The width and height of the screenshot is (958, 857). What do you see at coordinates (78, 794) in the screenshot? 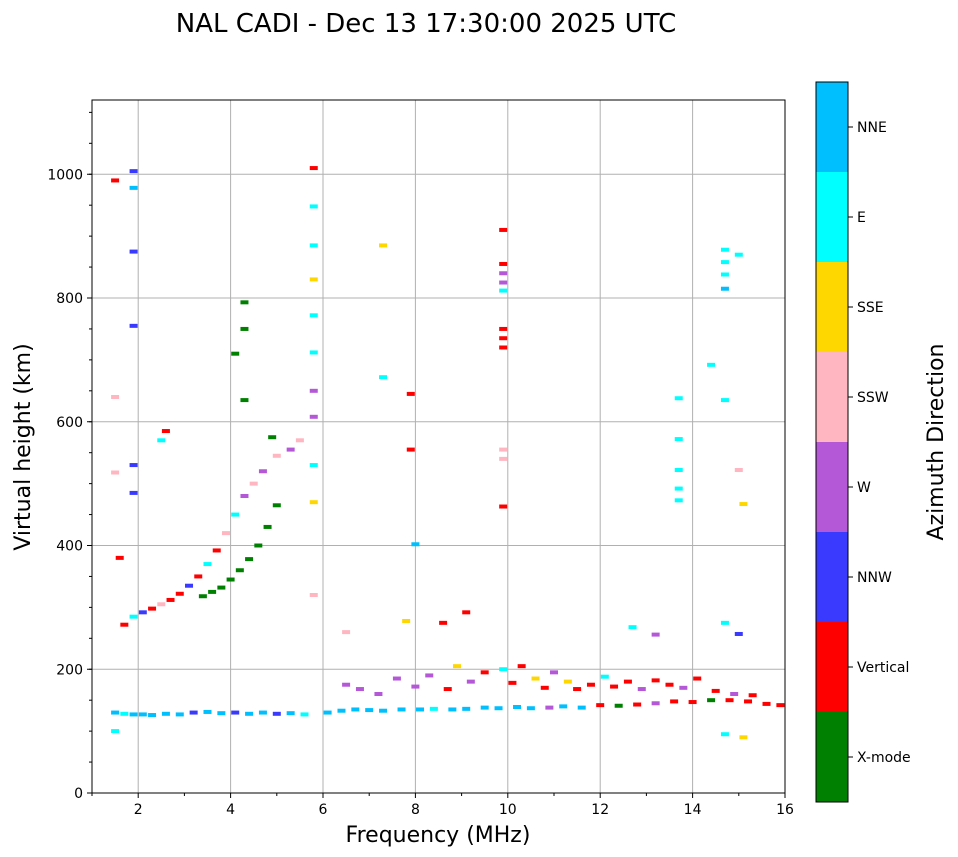
I see `y-tick-label: 0` at bounding box center [78, 794].